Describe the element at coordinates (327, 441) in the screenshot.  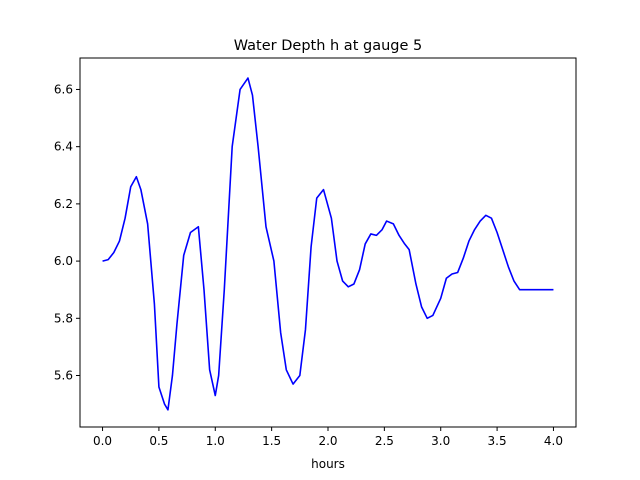
I see `x-tick-label: 2.0` at that location.